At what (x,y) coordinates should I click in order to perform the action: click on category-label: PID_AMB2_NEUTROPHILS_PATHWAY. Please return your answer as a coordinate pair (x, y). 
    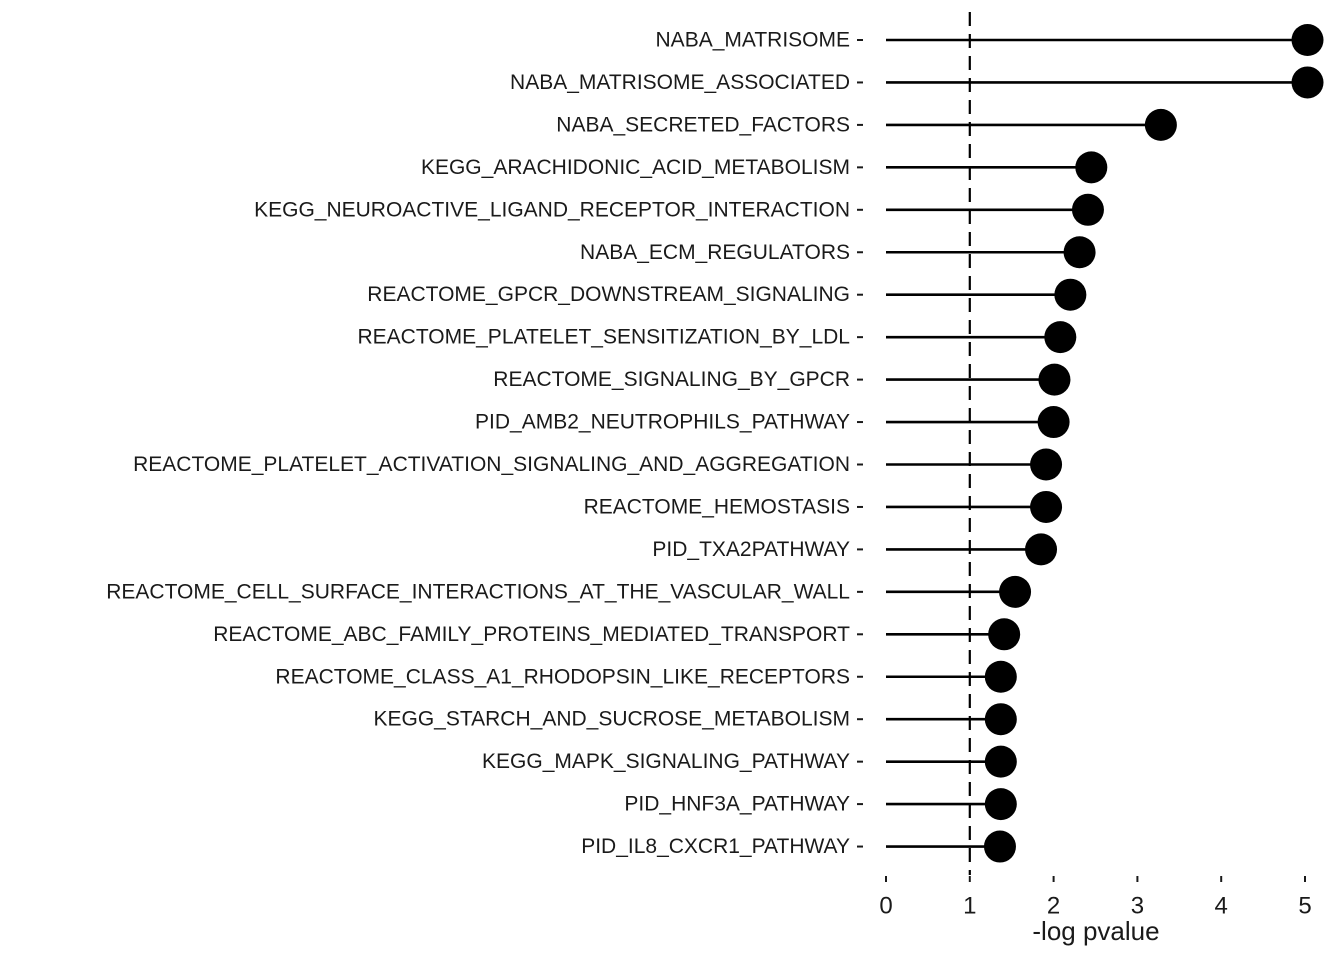
    Looking at the image, I should click on (662, 422).